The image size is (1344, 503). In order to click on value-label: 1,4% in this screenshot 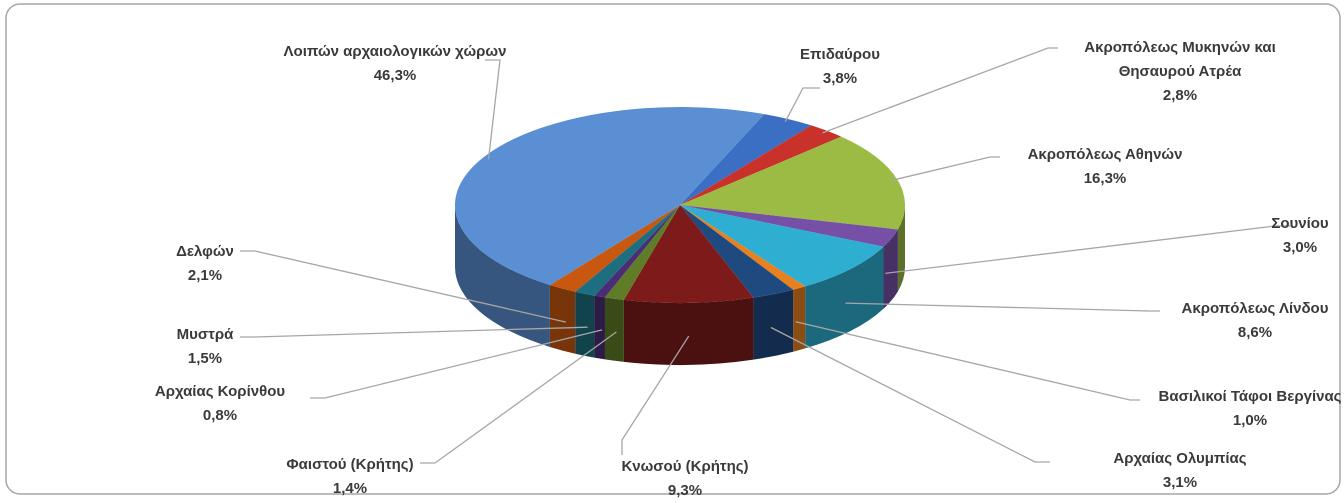, I will do `click(350, 488)`.